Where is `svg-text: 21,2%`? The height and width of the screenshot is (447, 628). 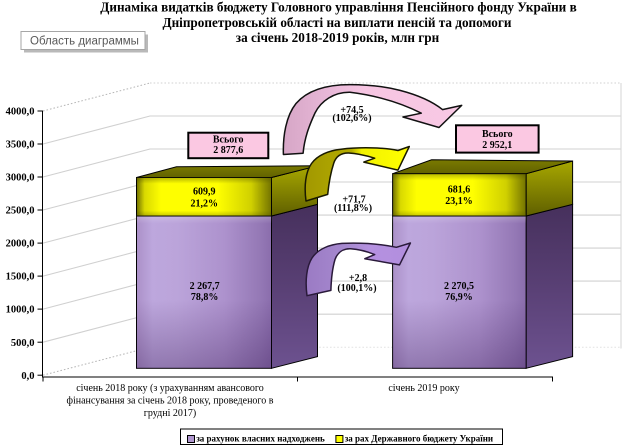
svg-text: 21,2% is located at coordinates (205, 203).